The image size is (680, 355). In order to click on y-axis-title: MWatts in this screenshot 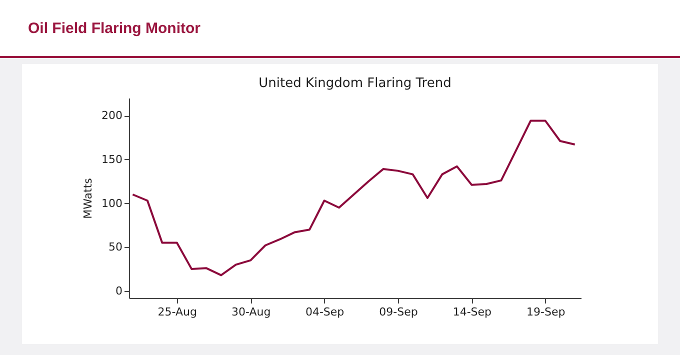, I will do `click(88, 198)`.